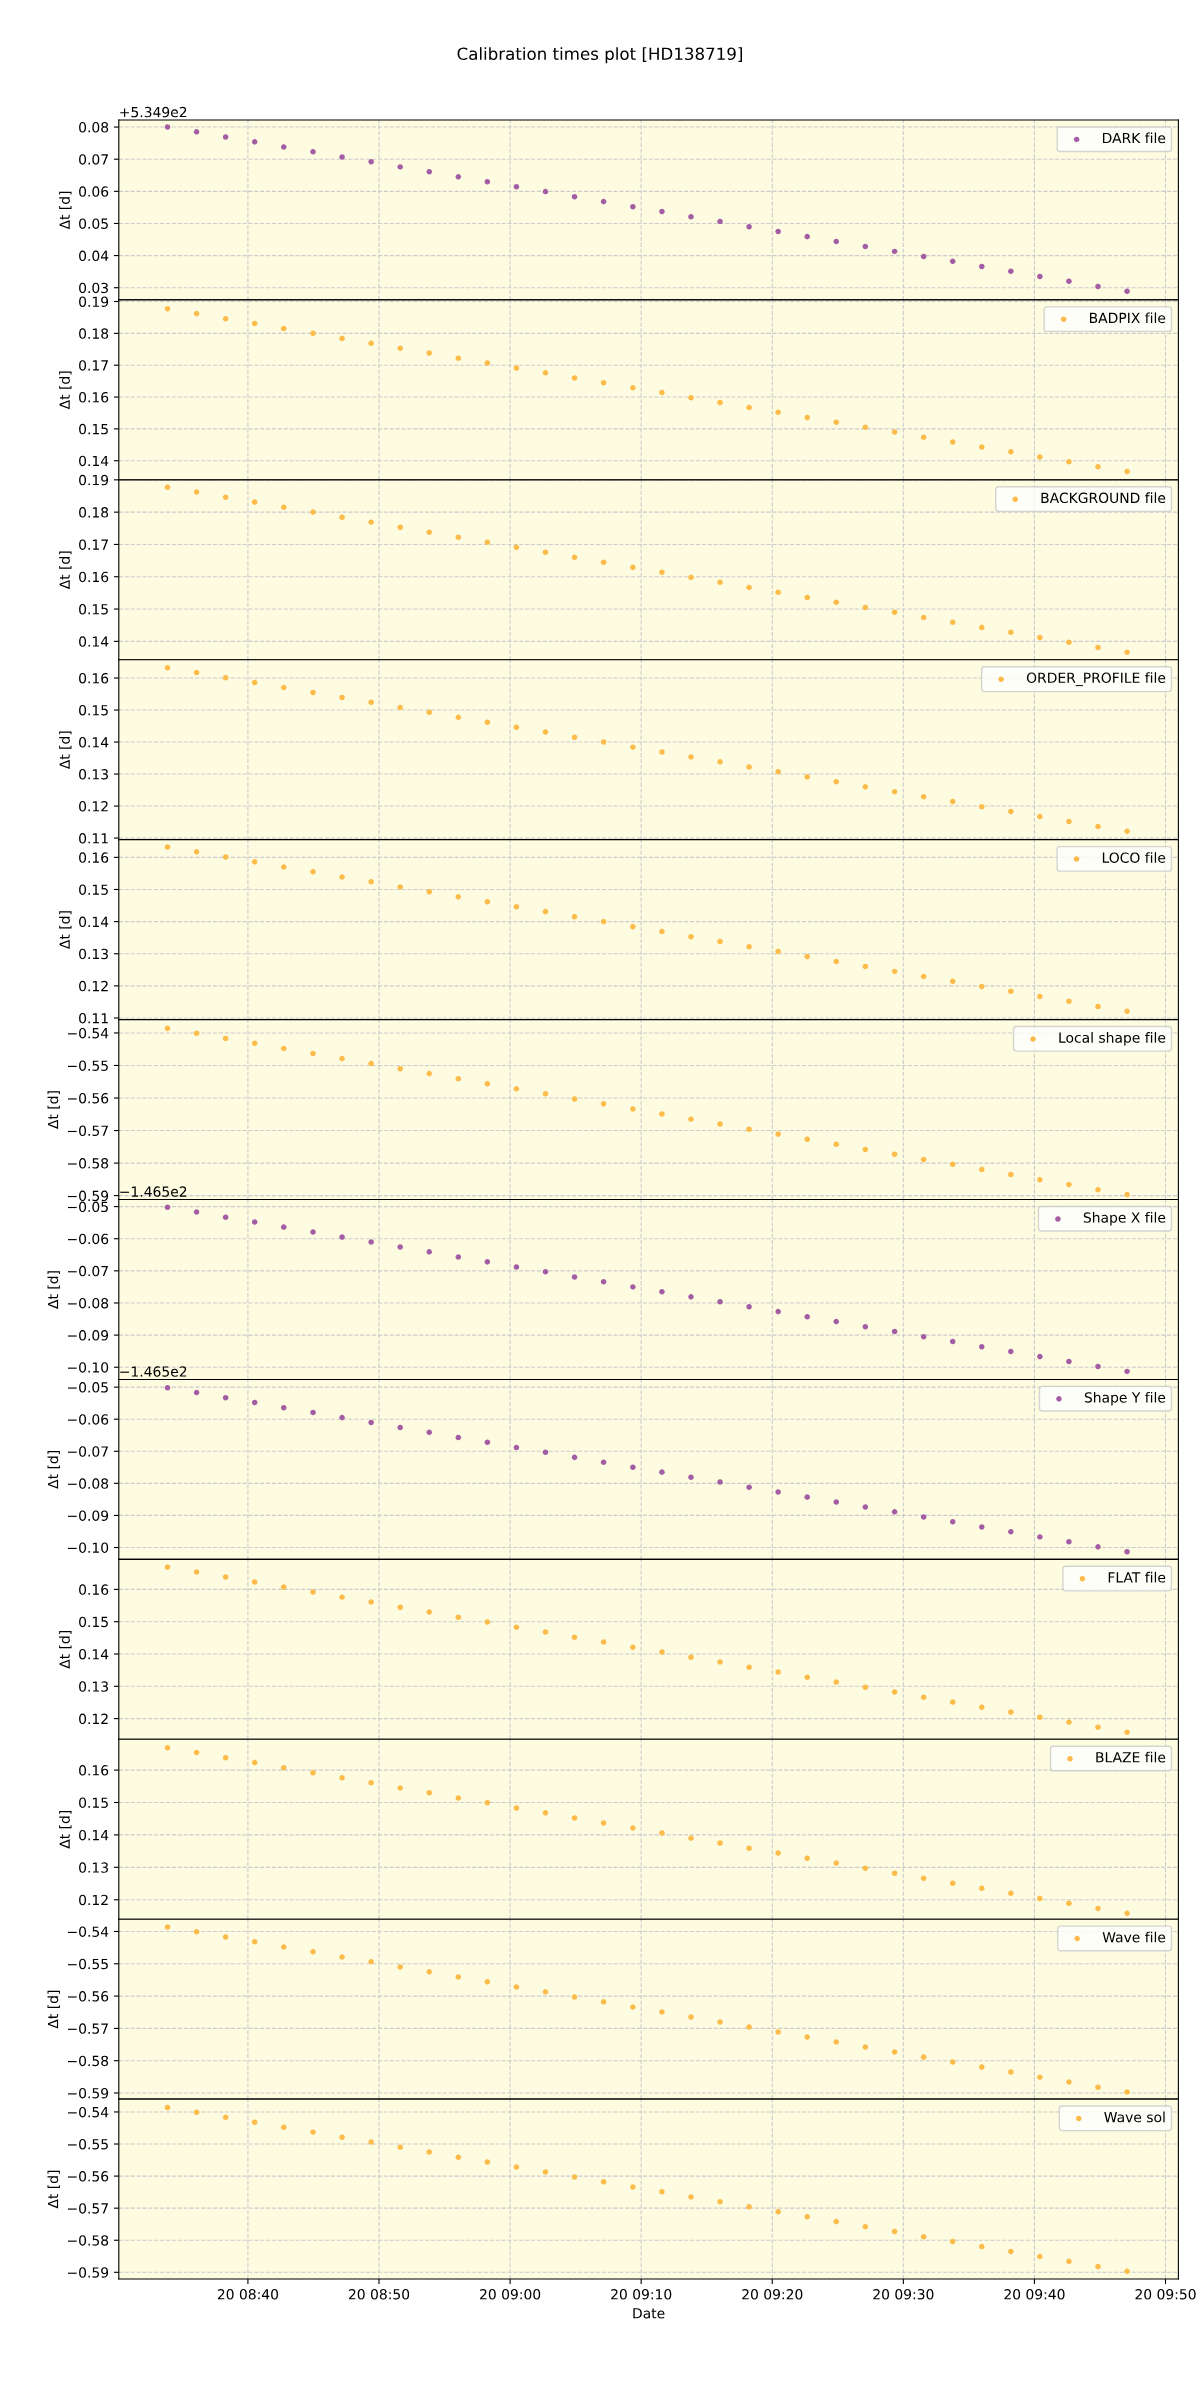 The height and width of the screenshot is (2400, 1200). What do you see at coordinates (1127, 318) in the screenshot?
I see `legend-label: BADPIX file` at bounding box center [1127, 318].